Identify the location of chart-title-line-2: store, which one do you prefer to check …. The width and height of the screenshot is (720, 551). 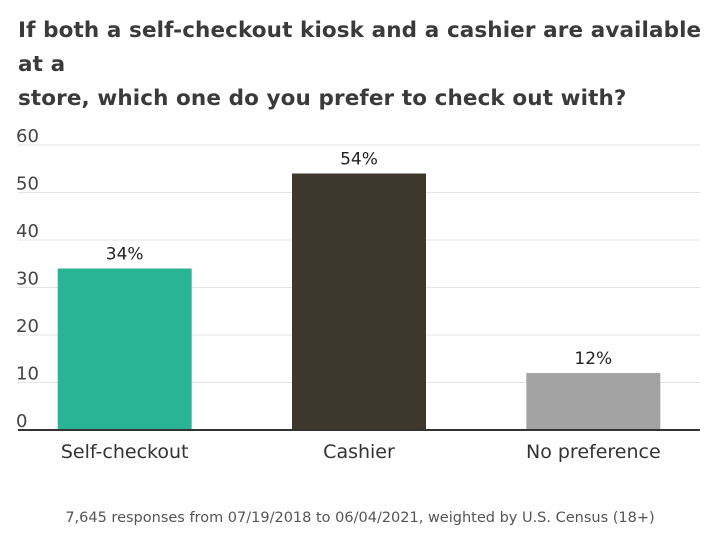
(322, 98).